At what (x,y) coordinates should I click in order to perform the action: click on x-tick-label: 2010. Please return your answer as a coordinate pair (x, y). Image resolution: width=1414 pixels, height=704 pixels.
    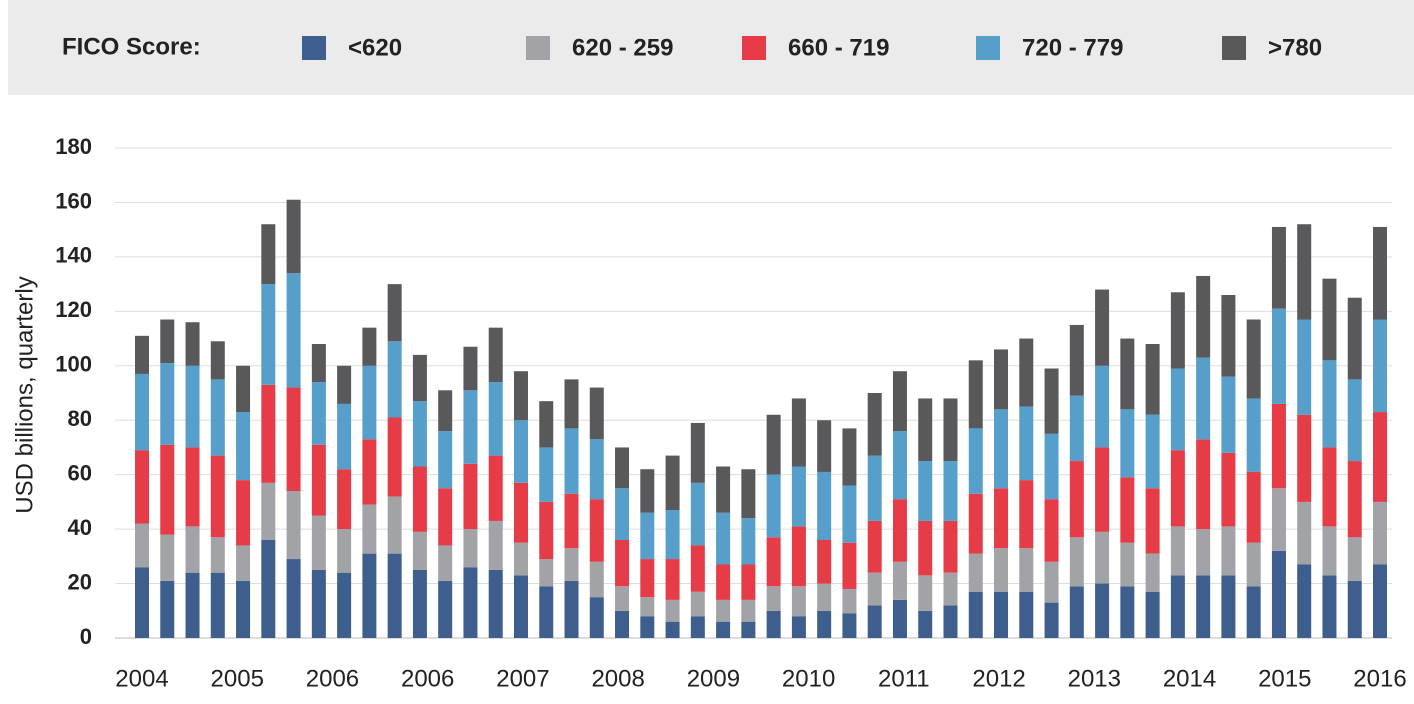
    Looking at the image, I should click on (808, 678).